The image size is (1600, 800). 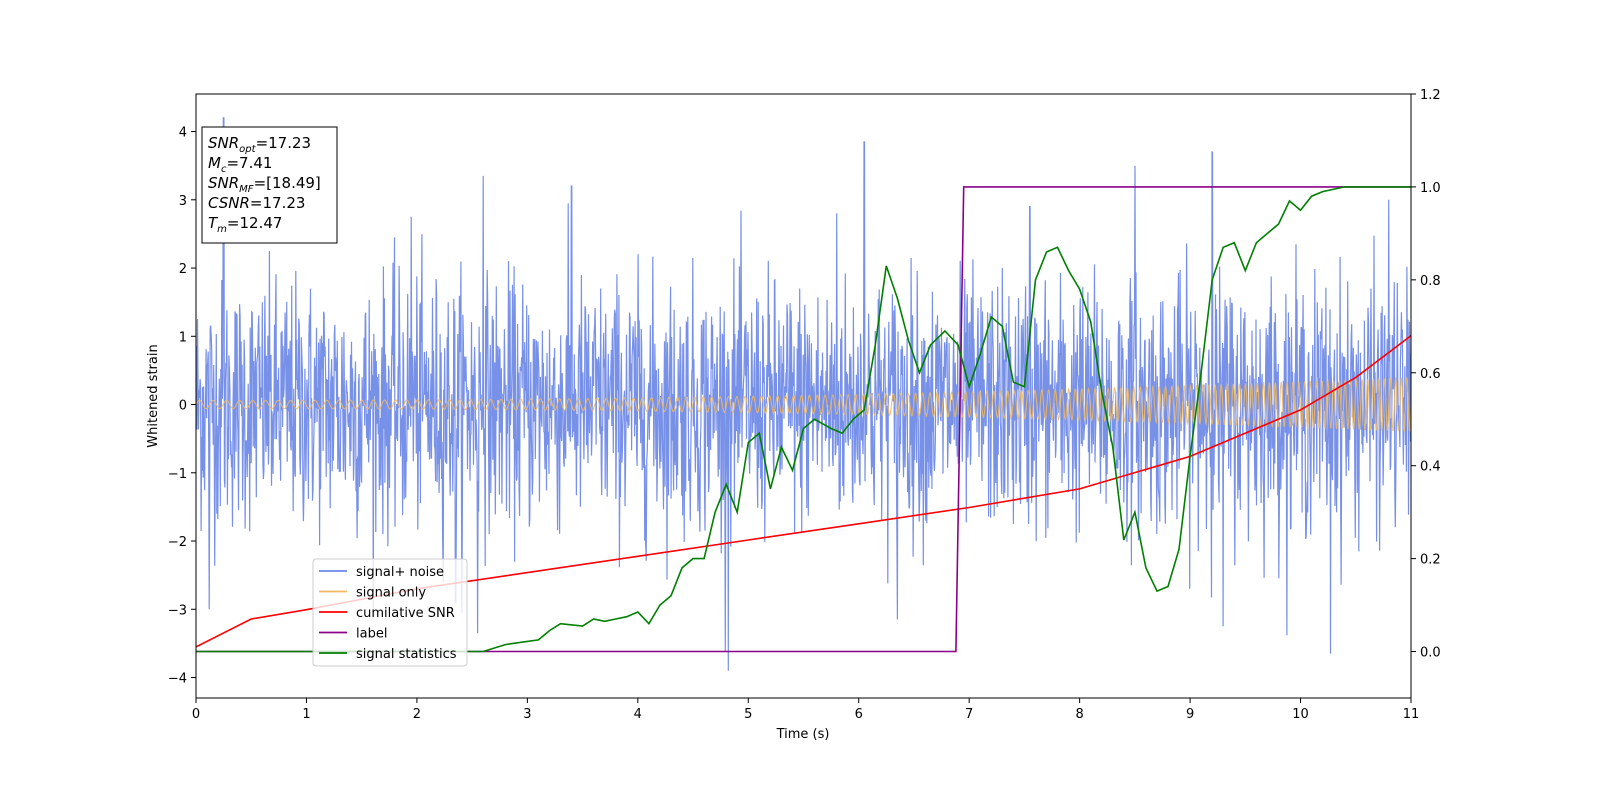 What do you see at coordinates (969, 714) in the screenshot?
I see `x-tick-label: 7` at bounding box center [969, 714].